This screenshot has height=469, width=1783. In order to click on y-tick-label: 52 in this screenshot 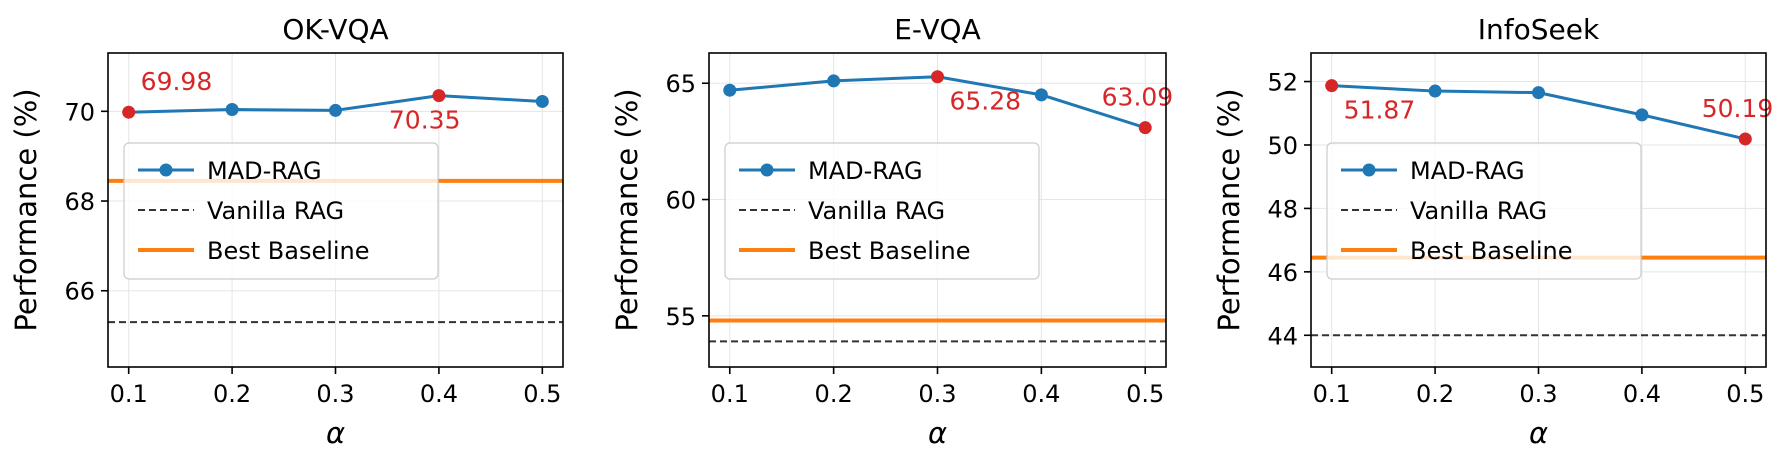, I will do `click(1282, 83)`.